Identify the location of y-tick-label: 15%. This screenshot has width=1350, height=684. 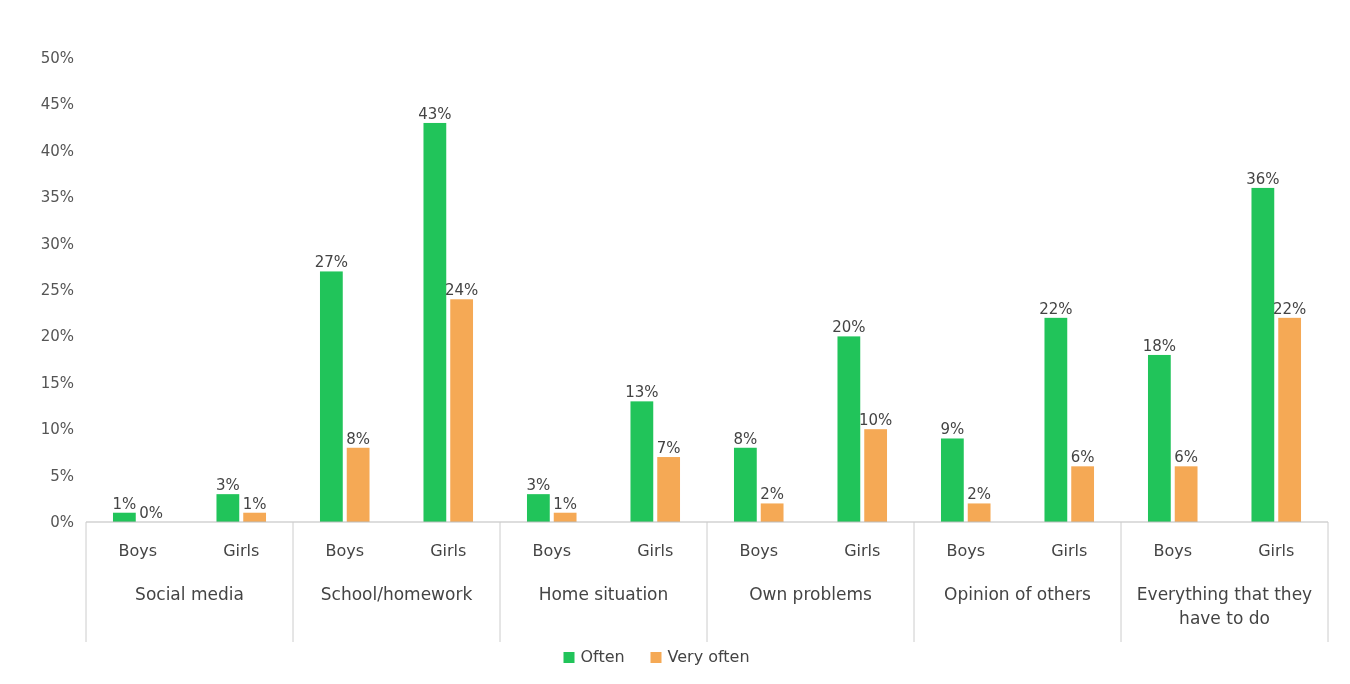
(57, 382).